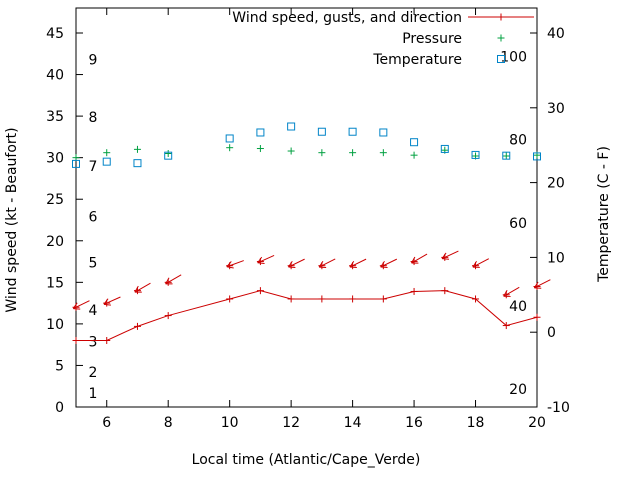 This screenshot has width=640, height=480. Describe the element at coordinates (414, 423) in the screenshot. I see `x-tick-label: 16` at that location.